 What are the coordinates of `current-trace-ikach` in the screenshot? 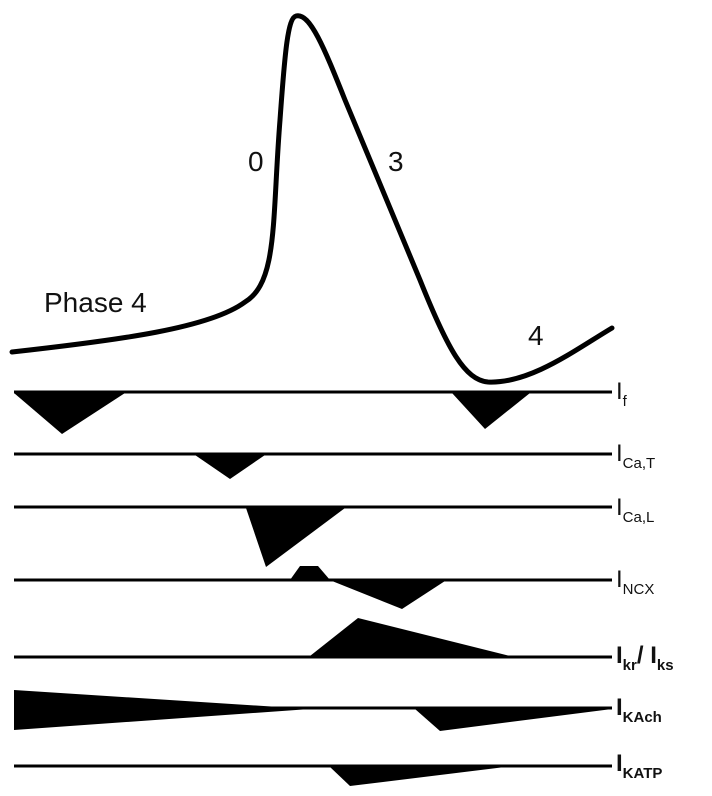 It's located at (313, 710).